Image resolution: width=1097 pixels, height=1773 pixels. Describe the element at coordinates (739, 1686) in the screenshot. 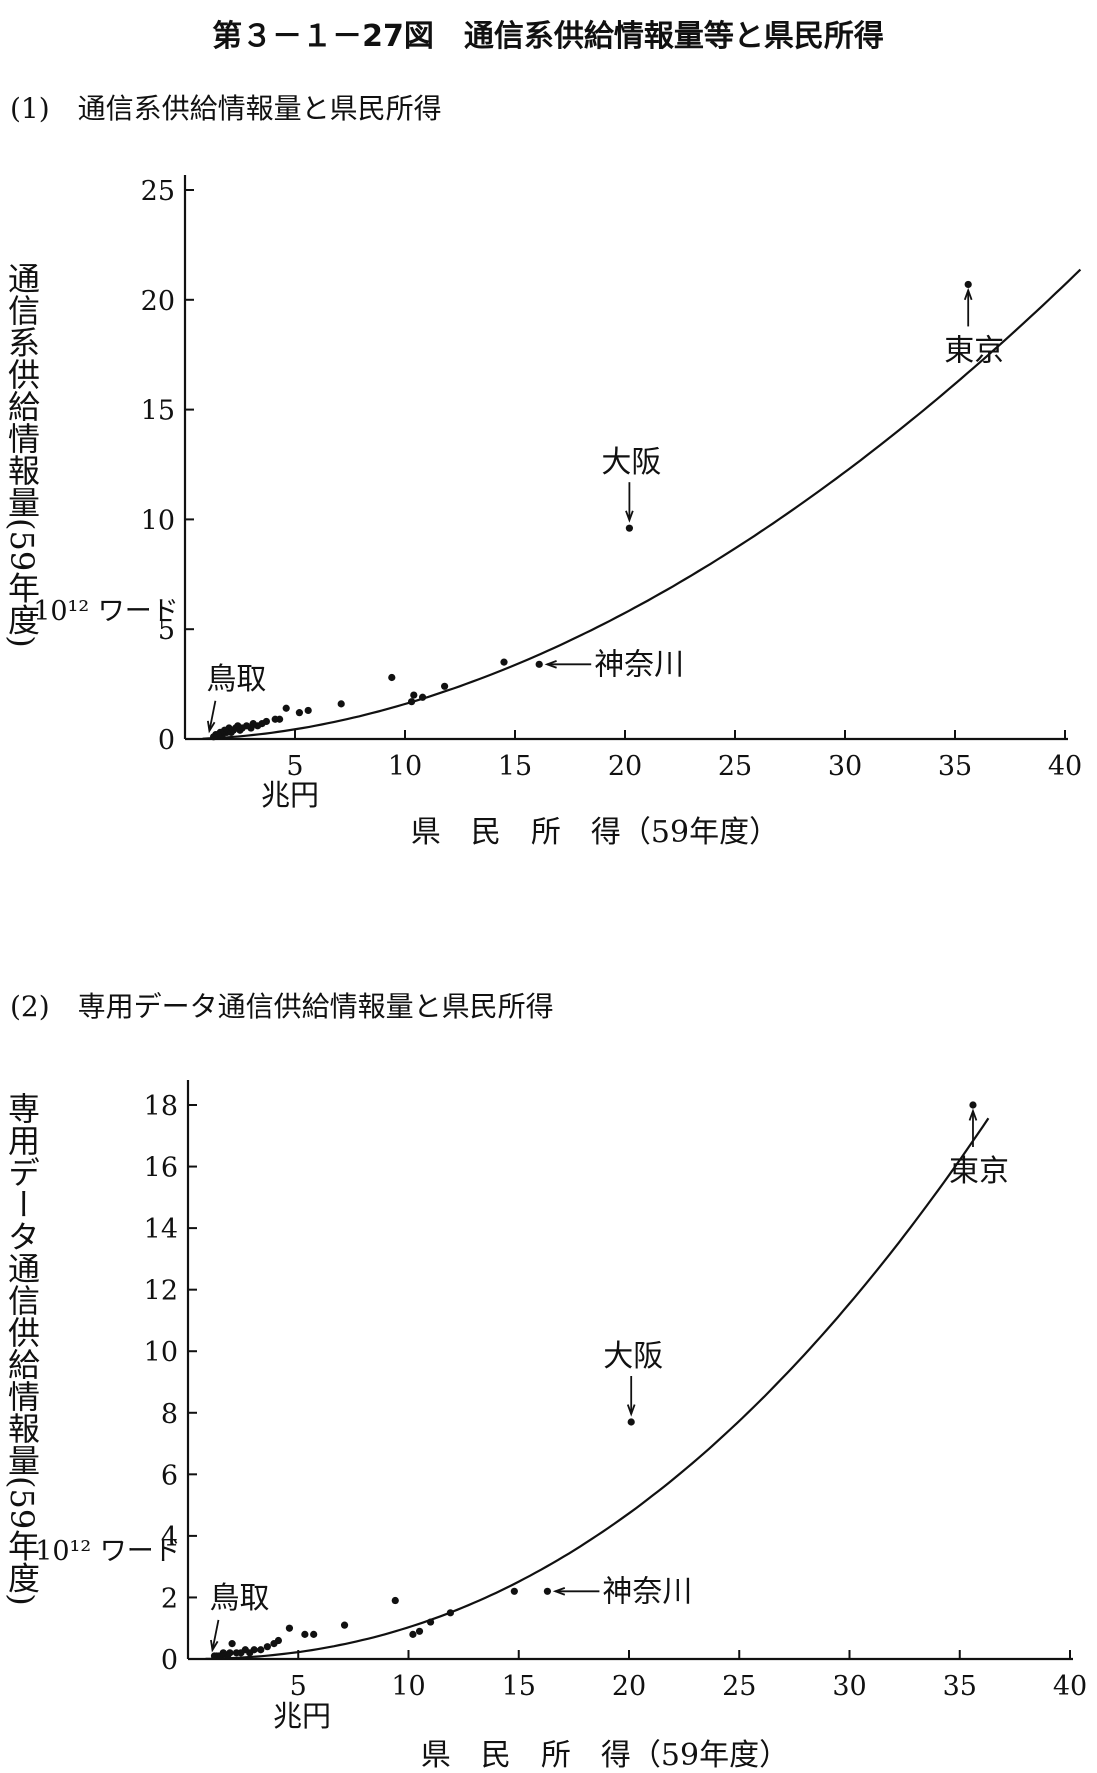

I see `panel-2-x-tick-label: 25` at that location.